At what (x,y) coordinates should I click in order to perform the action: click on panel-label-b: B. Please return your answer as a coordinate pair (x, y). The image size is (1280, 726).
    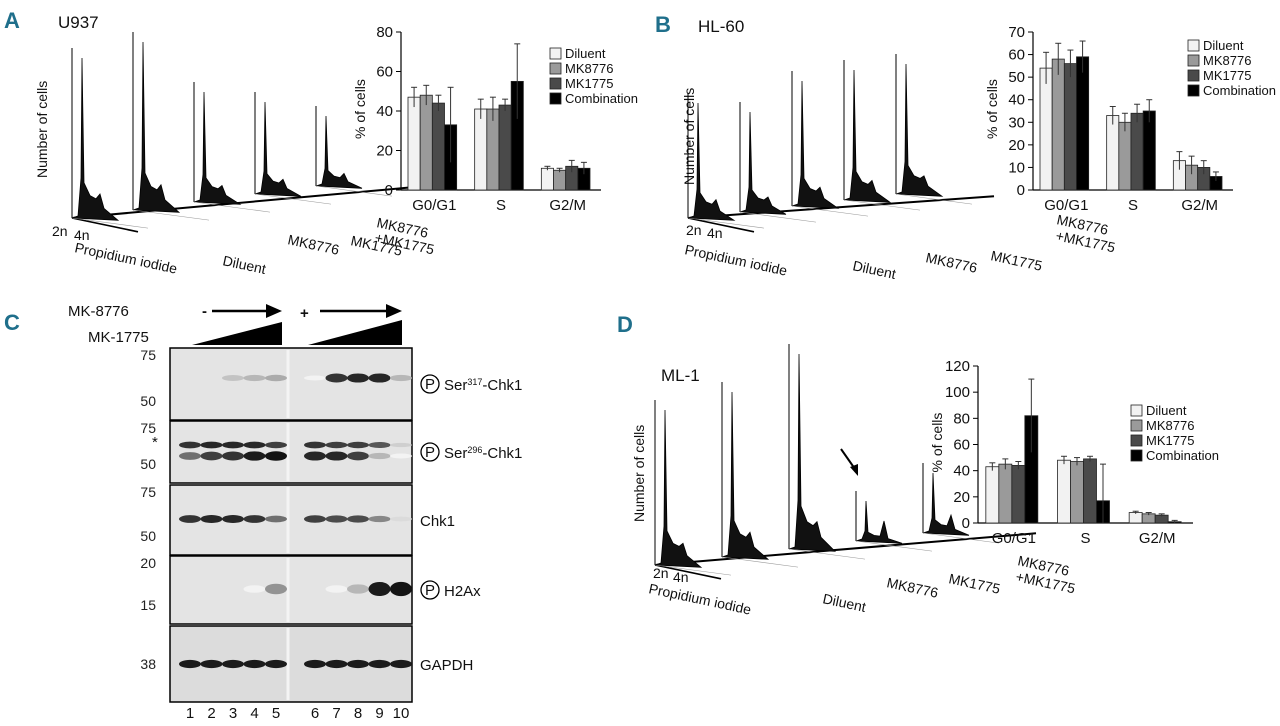
    Looking at the image, I should click on (663, 24).